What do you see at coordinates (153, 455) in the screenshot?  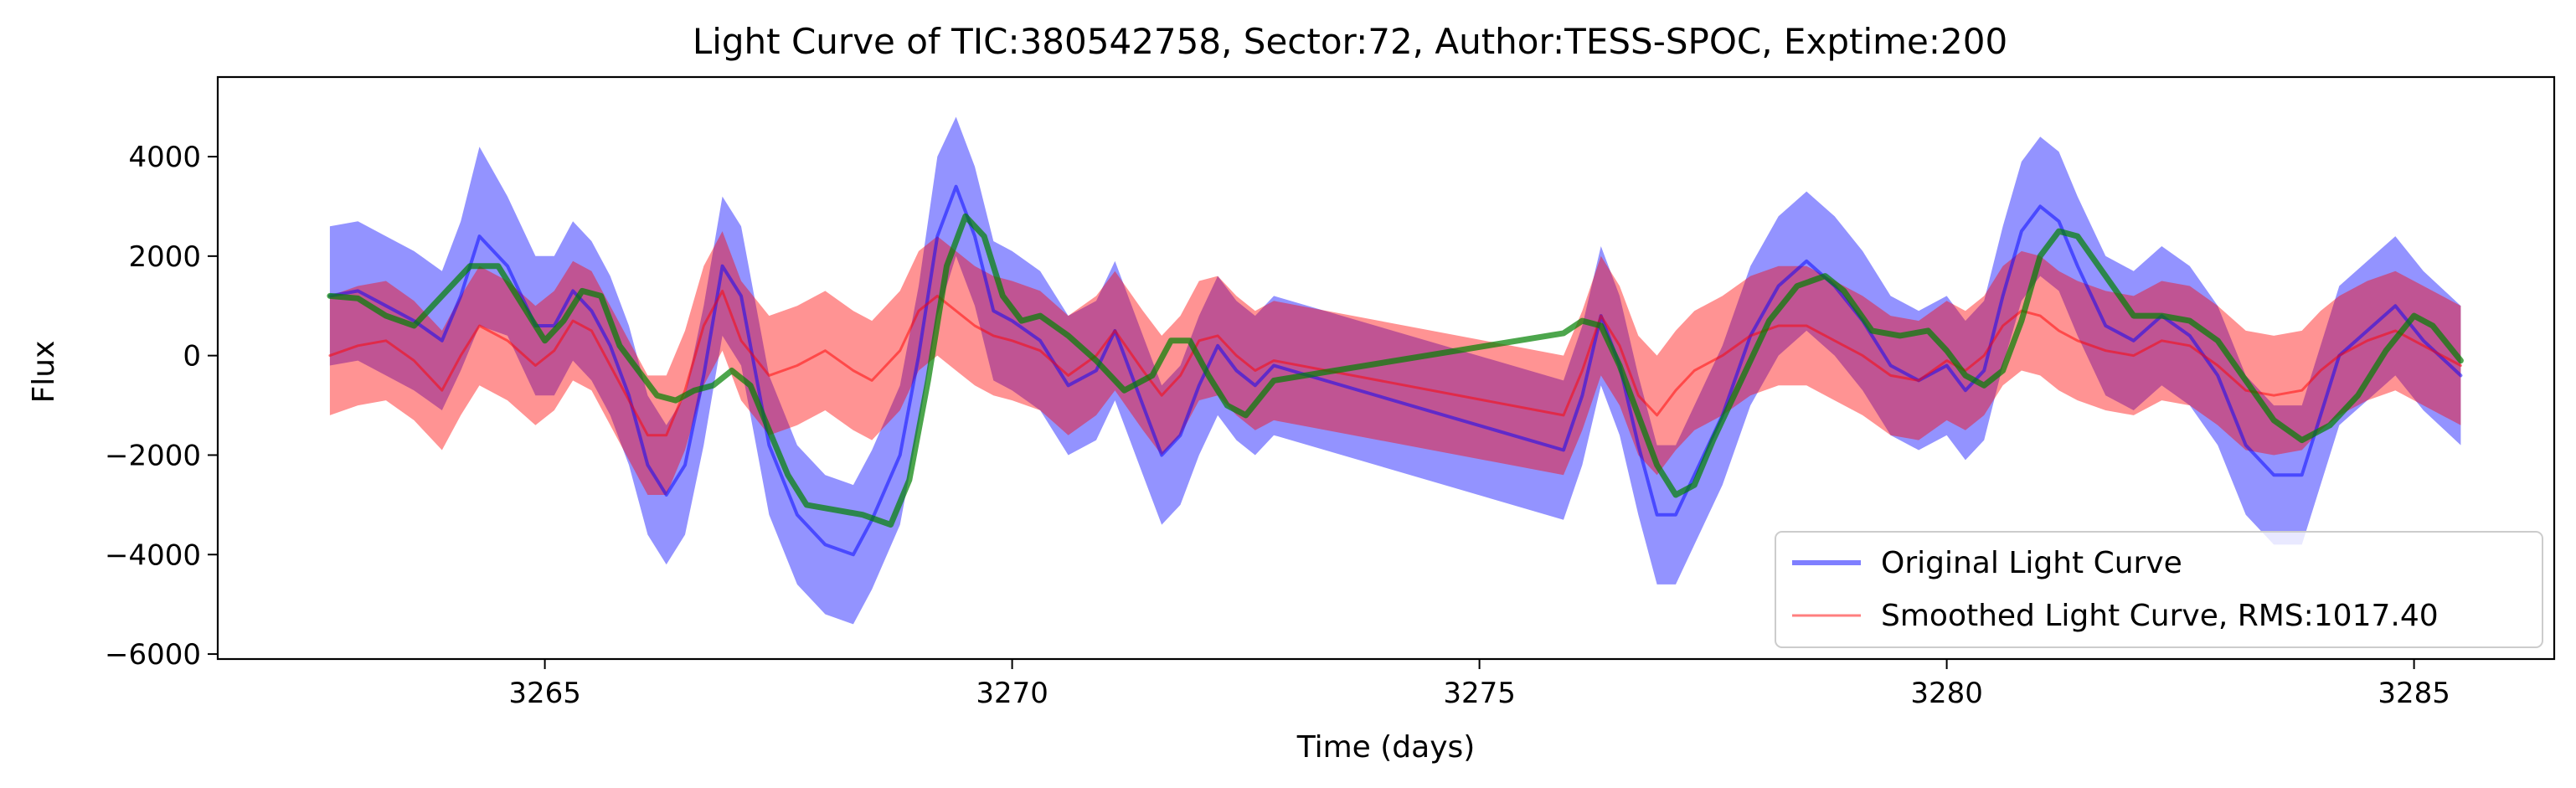 I see `y-tick-label: −2000` at bounding box center [153, 455].